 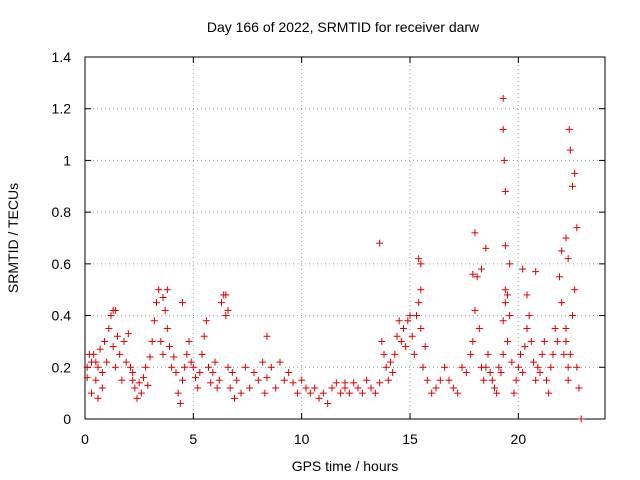 I want to click on y-tick-label: 0, so click(x=67, y=419).